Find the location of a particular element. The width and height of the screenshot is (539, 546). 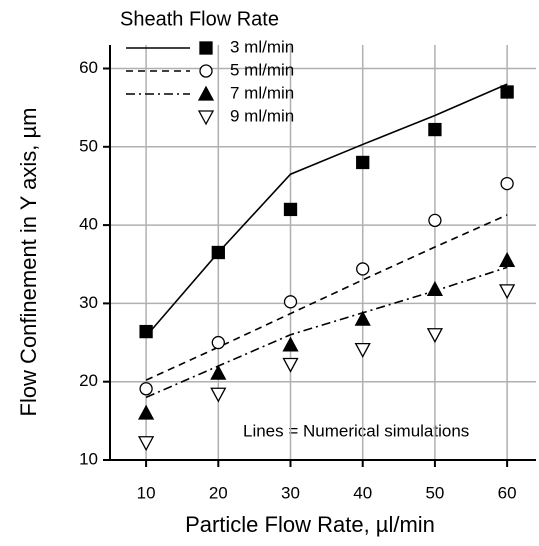

x-tick-label: 20 is located at coordinates (218, 492).